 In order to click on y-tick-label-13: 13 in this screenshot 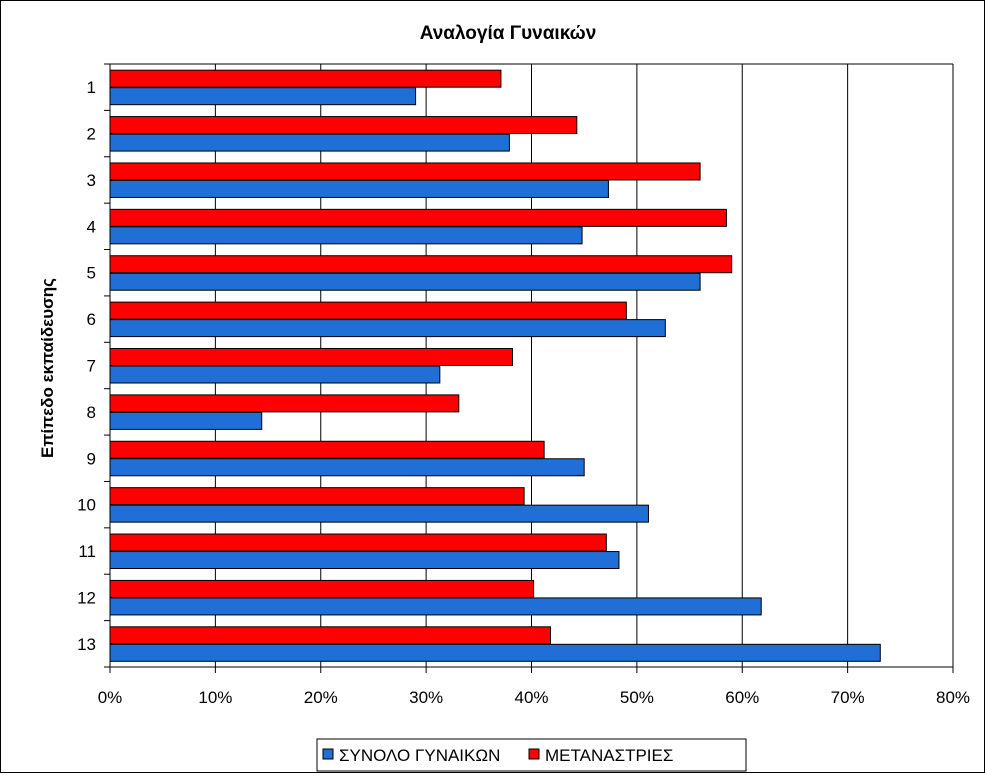, I will do `click(86, 644)`.